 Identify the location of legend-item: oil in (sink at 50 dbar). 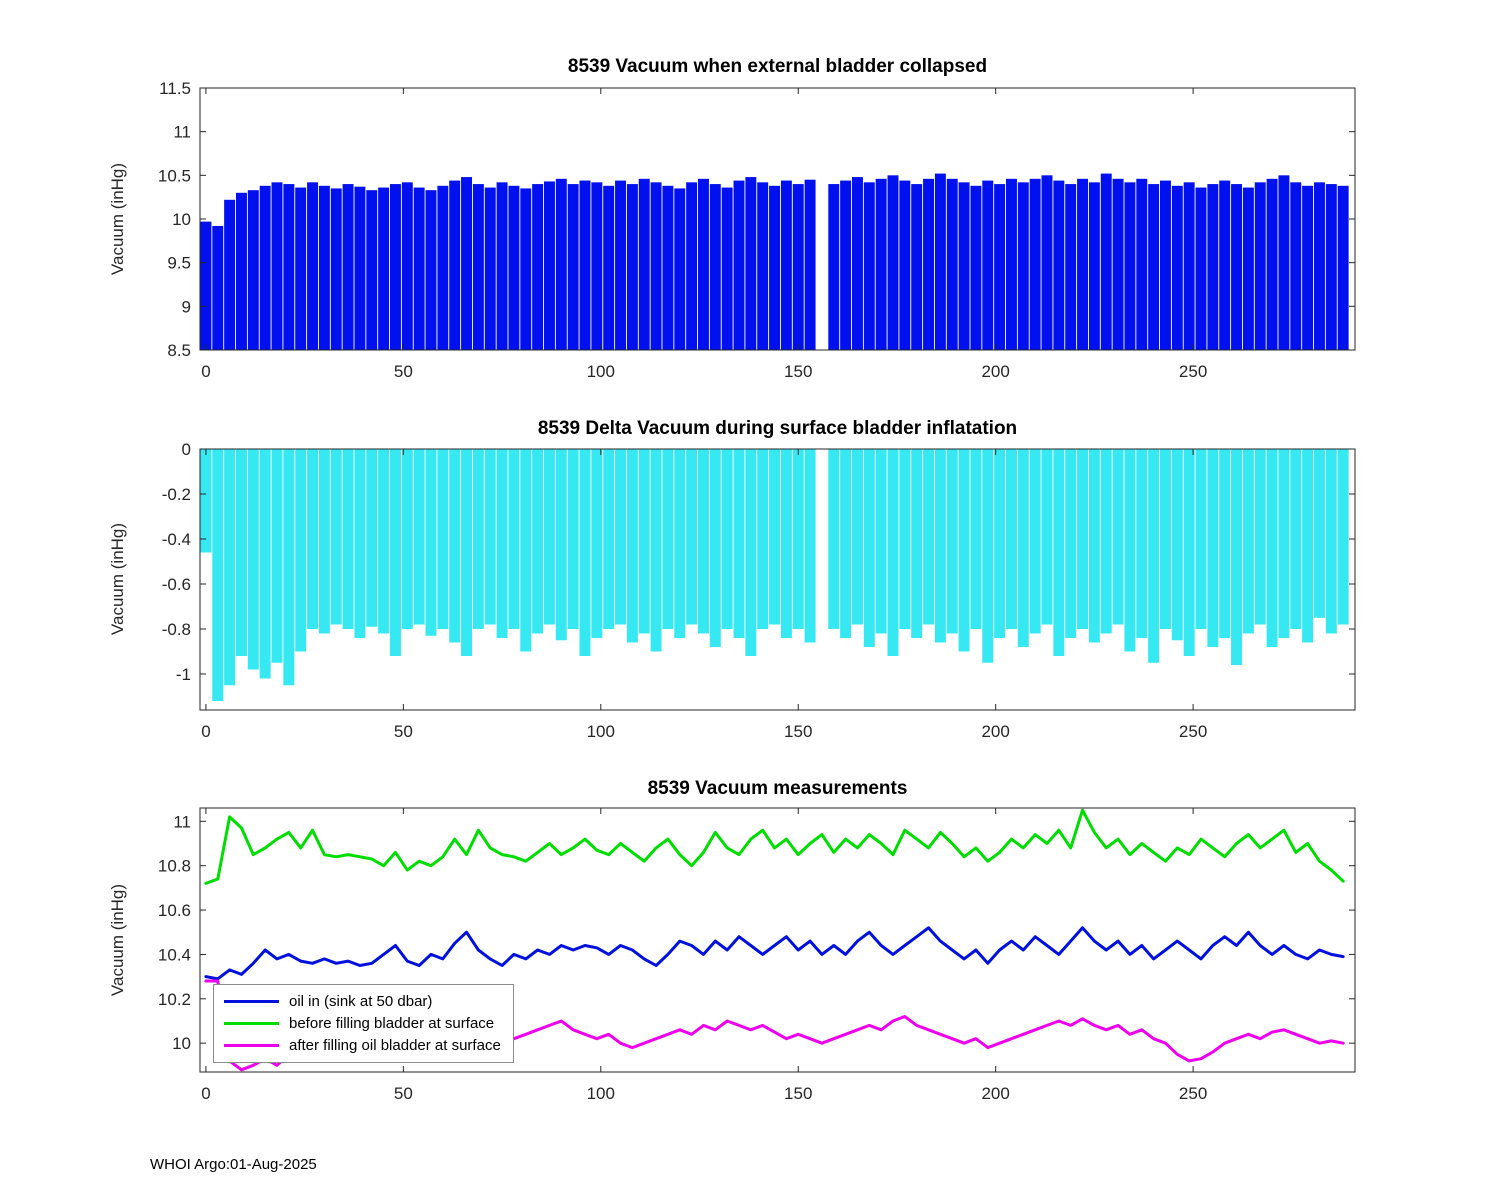
(357, 1001).